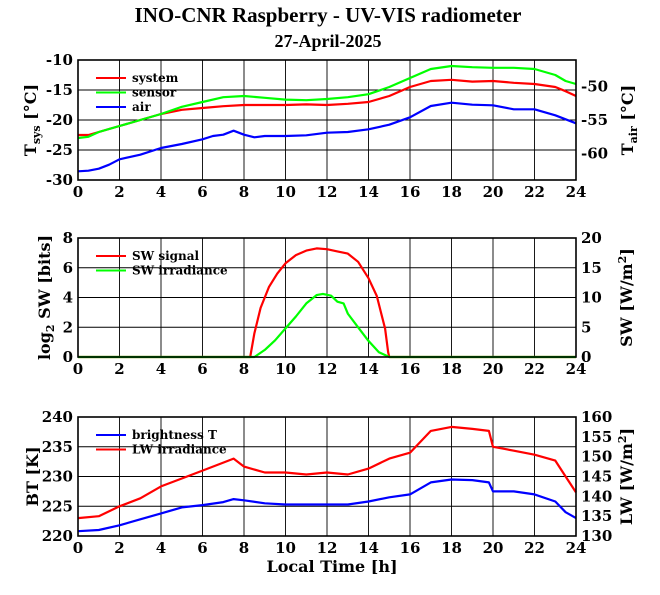  I want to click on y2-tick-label: 0, so click(586, 357).